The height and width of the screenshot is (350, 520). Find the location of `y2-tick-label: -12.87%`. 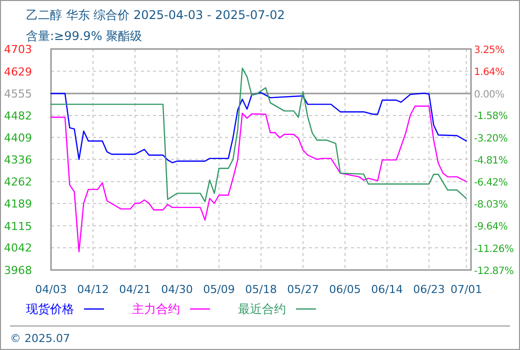

y2-tick-label: -12.87% is located at coordinates (494, 271).